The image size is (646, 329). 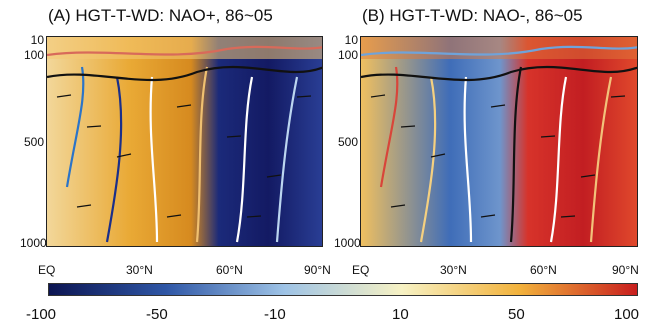 What do you see at coordinates (37, 40) in the screenshot?
I see `panel-a-ytick-10: 10` at bounding box center [37, 40].